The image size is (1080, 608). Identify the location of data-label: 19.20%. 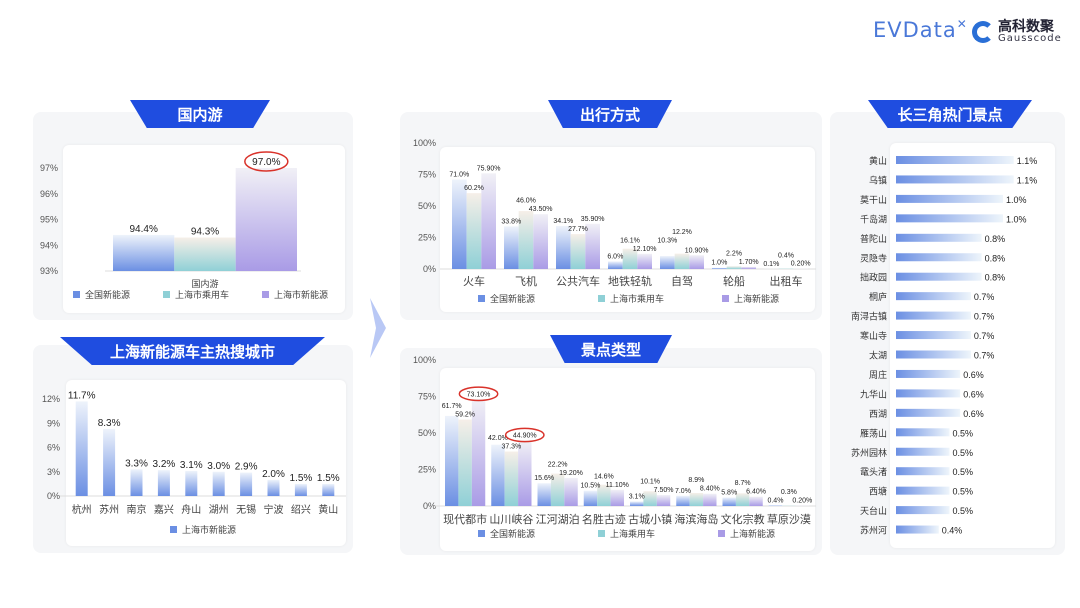
(571, 473).